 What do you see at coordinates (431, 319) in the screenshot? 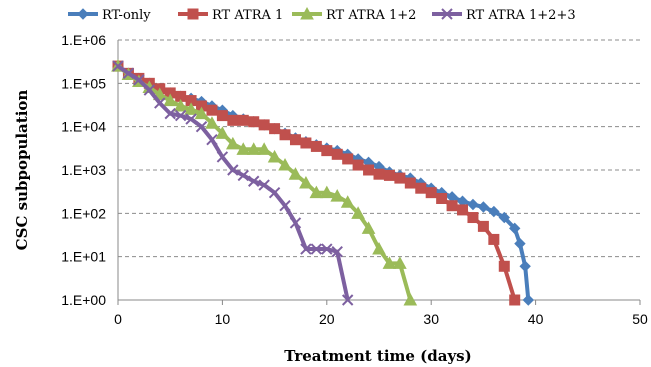
I see `x-tick-label: 30` at bounding box center [431, 319].